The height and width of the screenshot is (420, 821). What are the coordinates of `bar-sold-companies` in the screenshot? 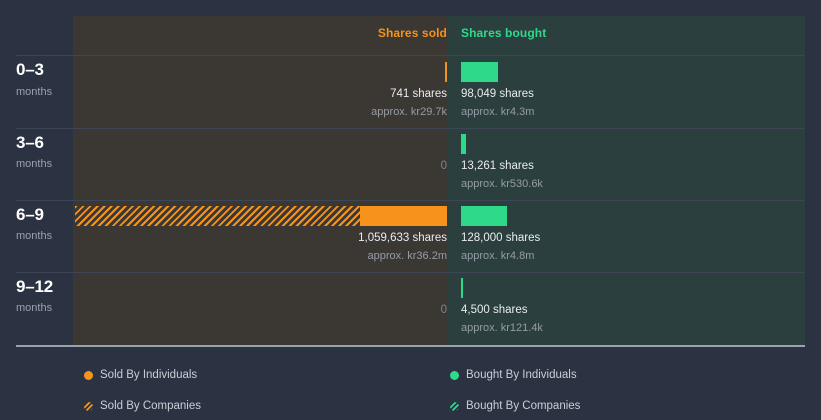 It's located at (217, 216).